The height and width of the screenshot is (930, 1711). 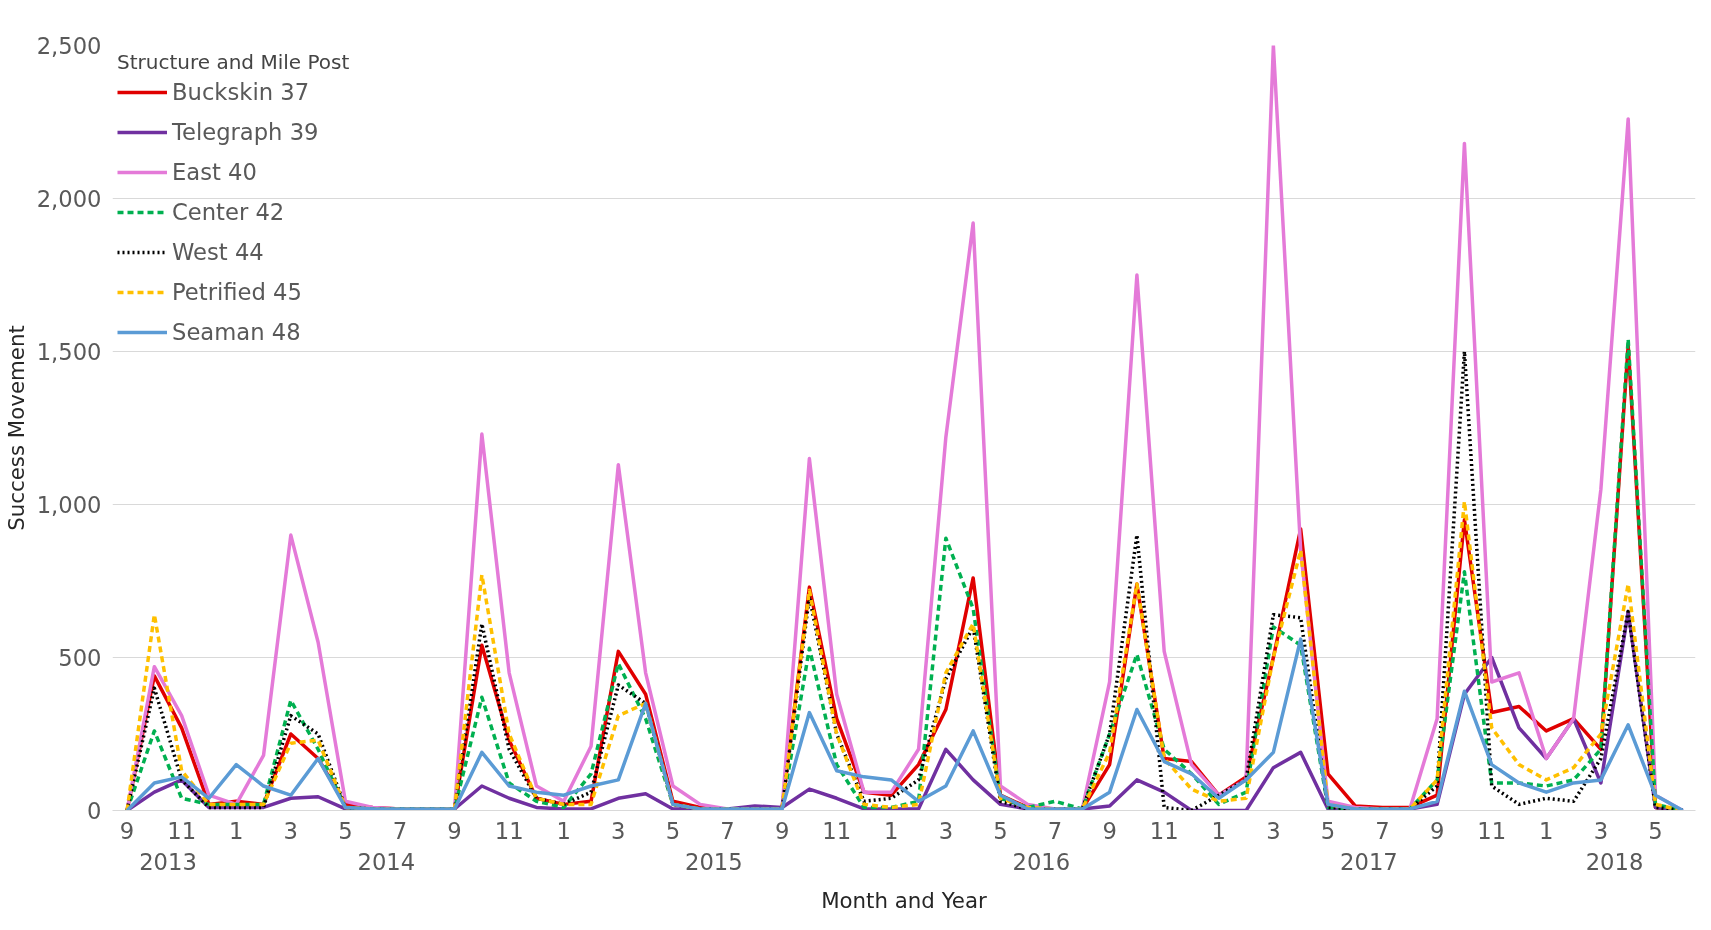 What do you see at coordinates (237, 292) in the screenshot?
I see `legend-label: Petrified 45` at bounding box center [237, 292].